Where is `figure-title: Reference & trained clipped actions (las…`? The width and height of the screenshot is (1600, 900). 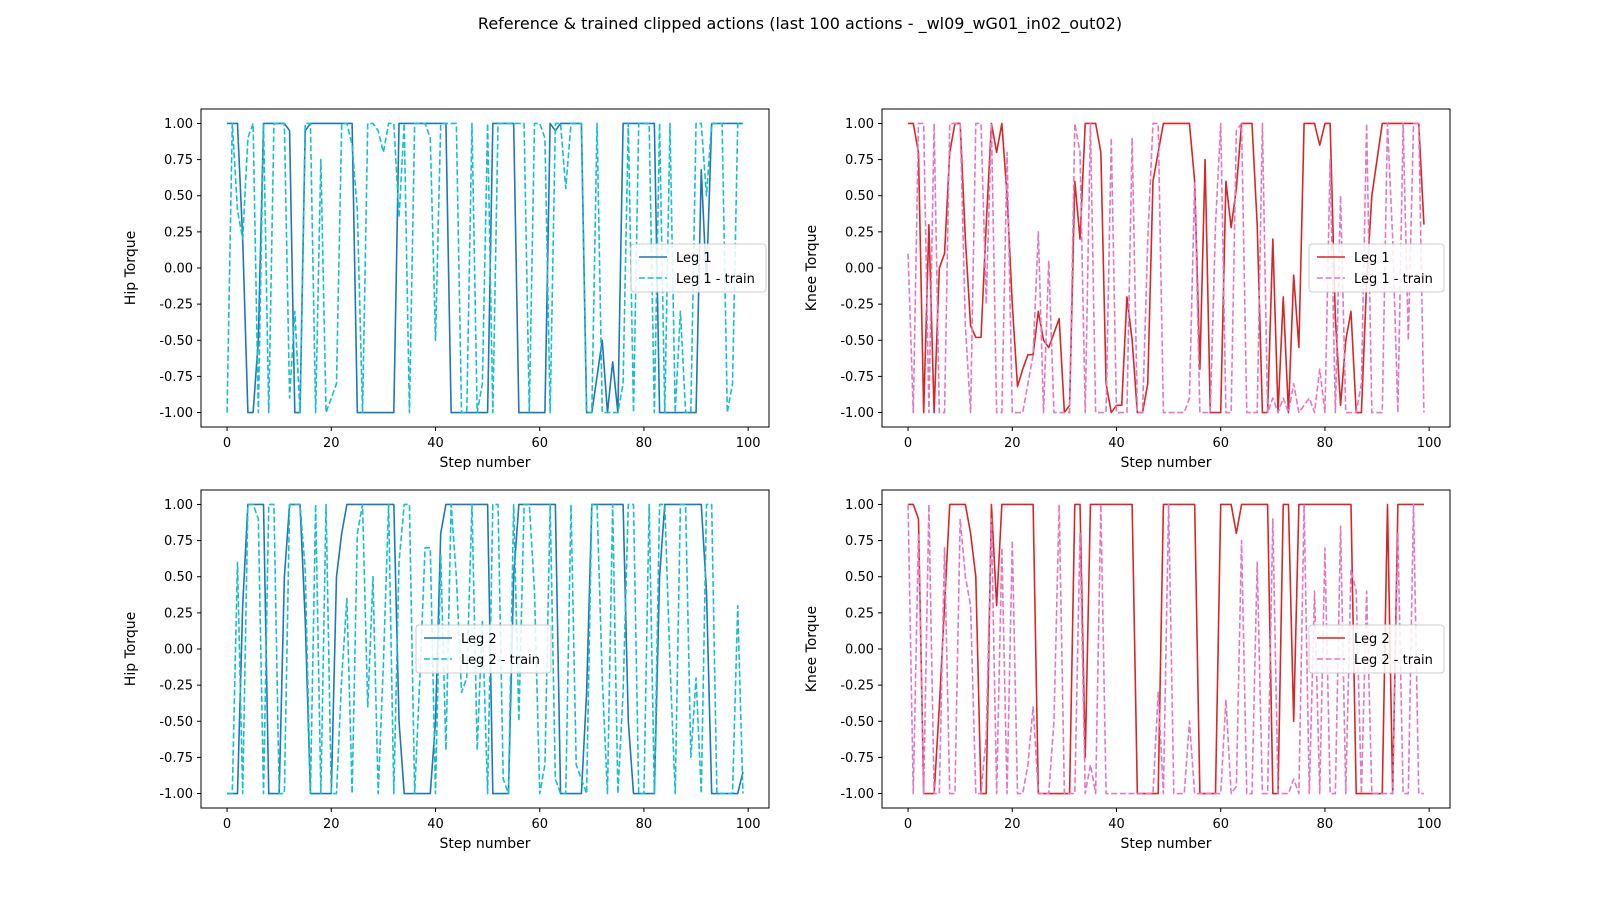
figure-title: Reference & trained clipped actions (las… is located at coordinates (800, 23).